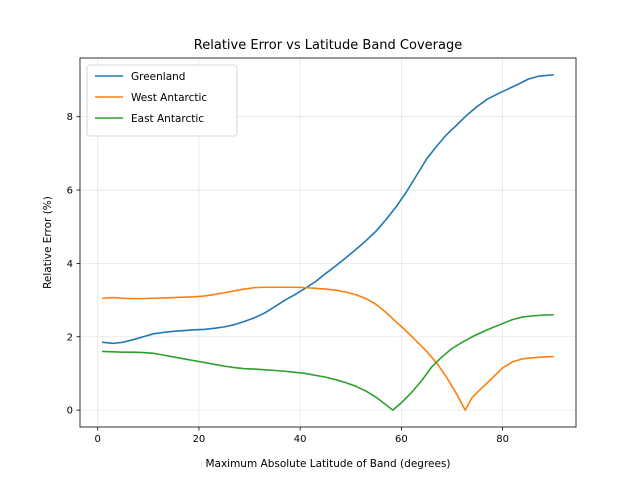  What do you see at coordinates (169, 98) in the screenshot?
I see `legend-label-west-antarctic: West Antarctic` at bounding box center [169, 98].